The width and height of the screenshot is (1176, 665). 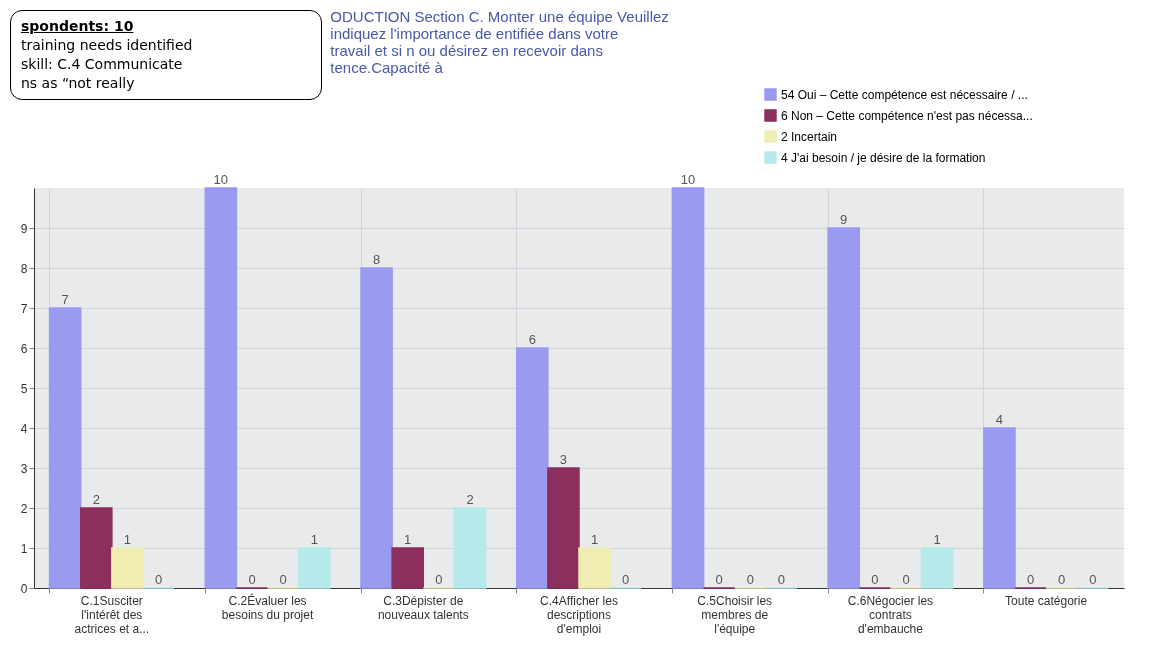 I want to click on x-tick-label: C.5Choisir les membres de l'équipe, so click(x=735, y=614).